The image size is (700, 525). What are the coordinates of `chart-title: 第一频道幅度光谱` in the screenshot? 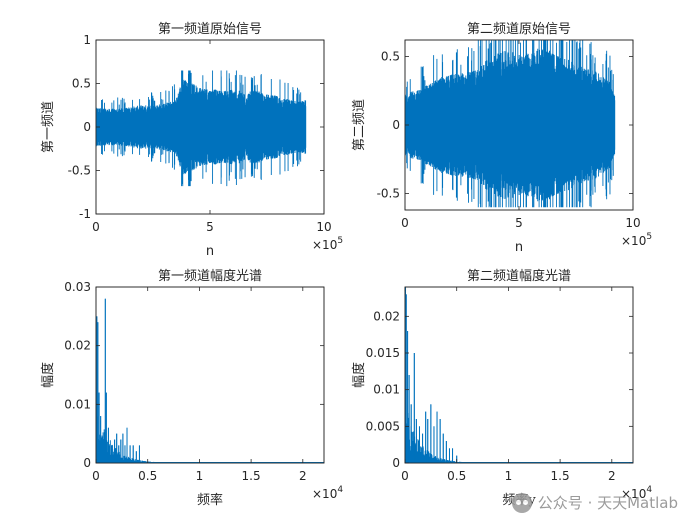 It's located at (210, 276).